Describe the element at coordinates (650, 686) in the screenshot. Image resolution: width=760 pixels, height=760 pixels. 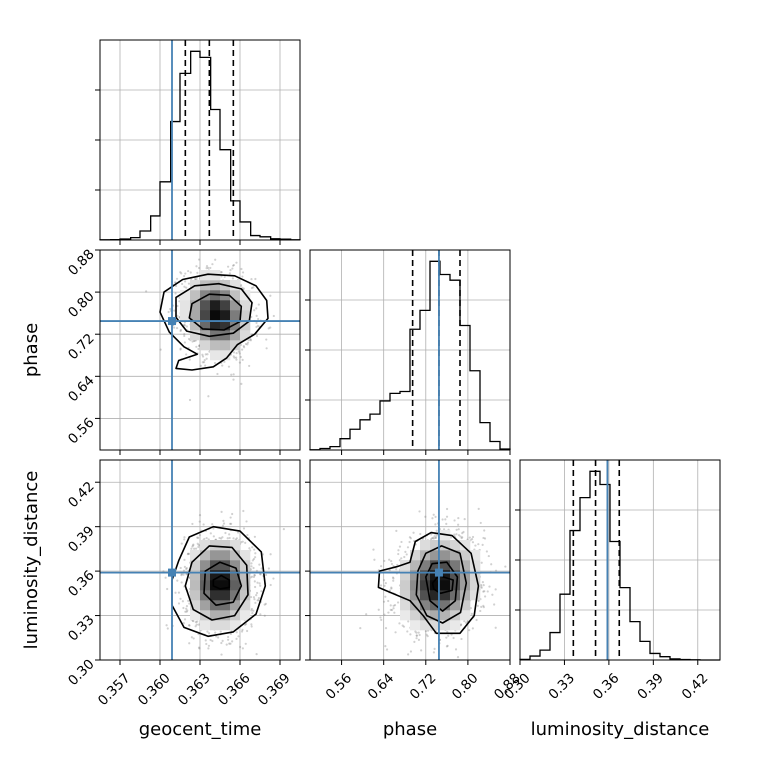
I see `x-tick-label: 0.39` at that location.